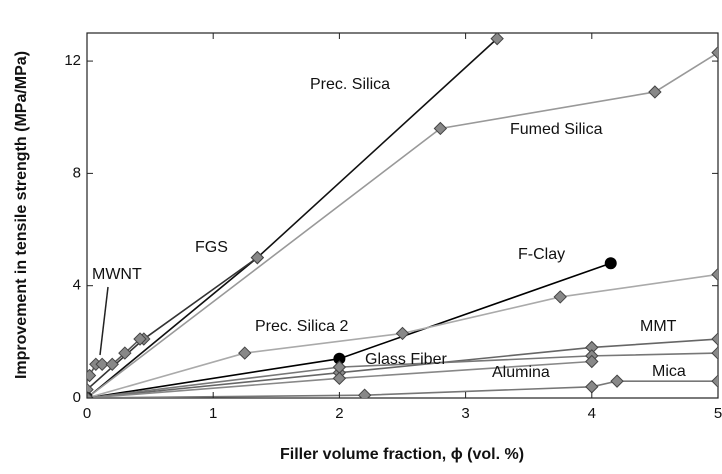 The image size is (722, 474). What do you see at coordinates (541, 254) in the screenshot?
I see `series-label: F-Clay` at bounding box center [541, 254].